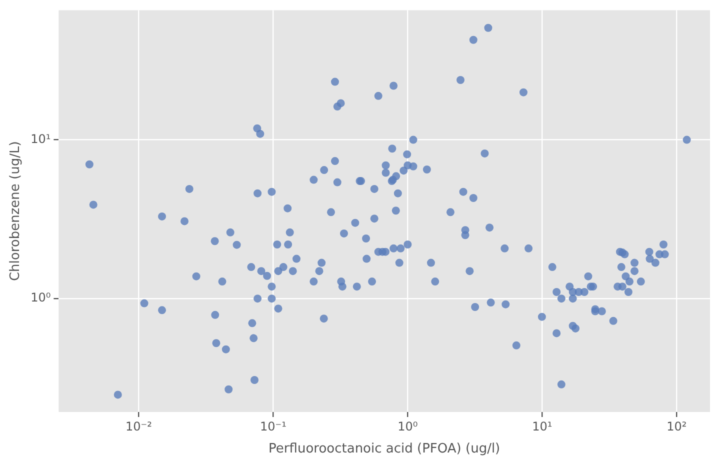  What do you see at coordinates (16, 211) in the screenshot?
I see `y-axis-title: Chlorobenzene (ug/L)` at bounding box center [16, 211].